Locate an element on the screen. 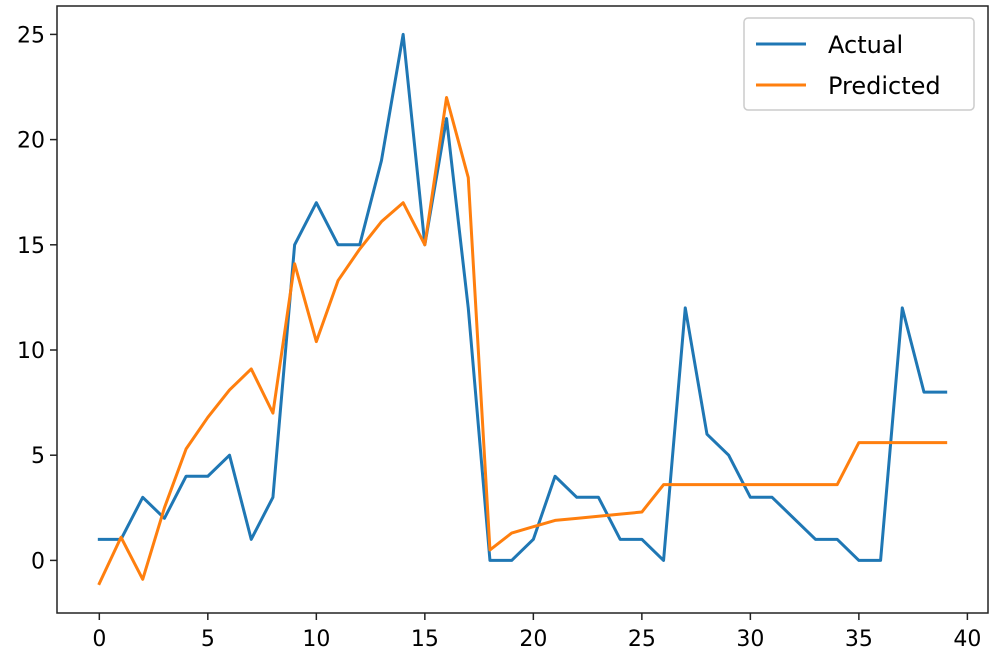 The width and height of the screenshot is (994, 659). legend: Actual Predicted is located at coordinates (859, 64).